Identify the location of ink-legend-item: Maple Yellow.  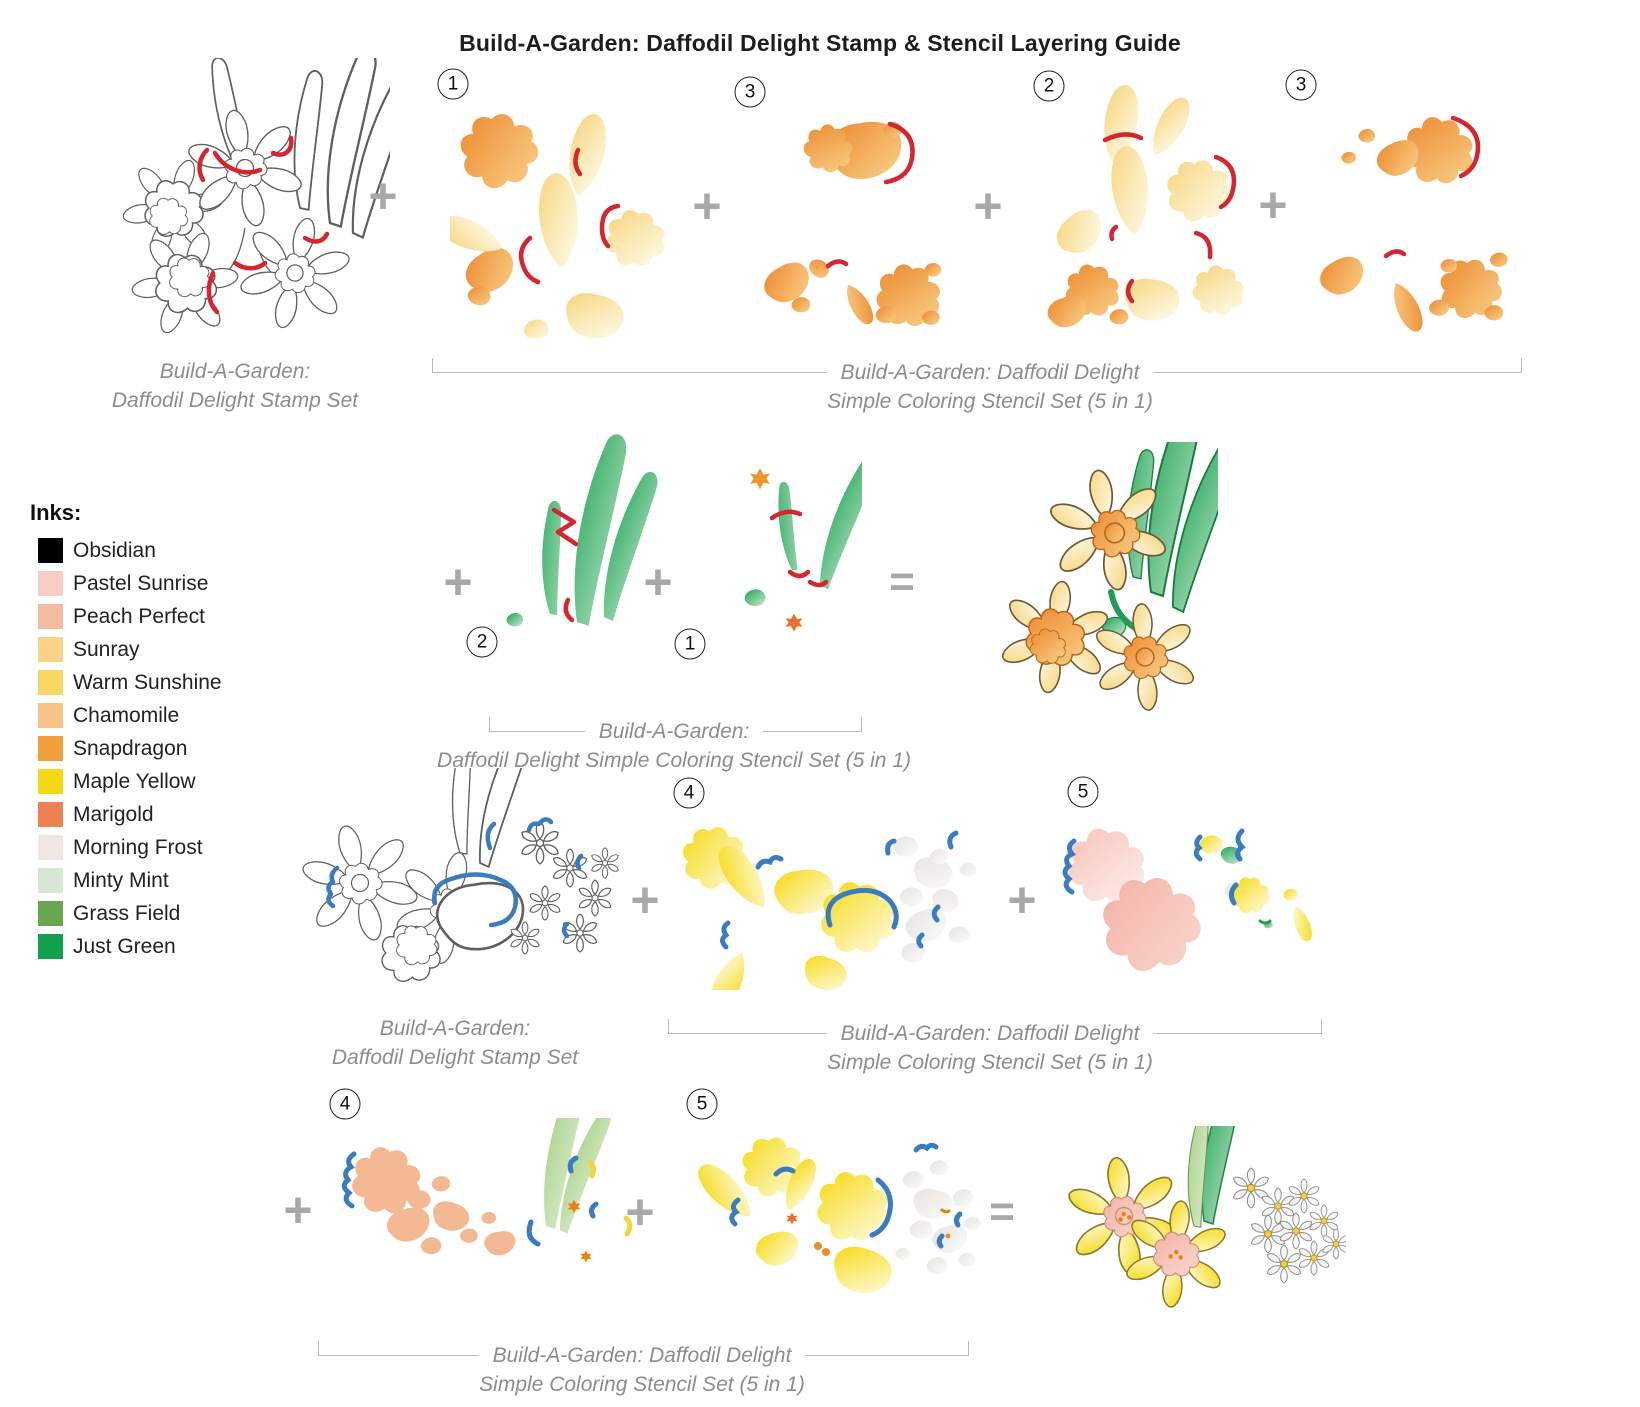
(126, 781).